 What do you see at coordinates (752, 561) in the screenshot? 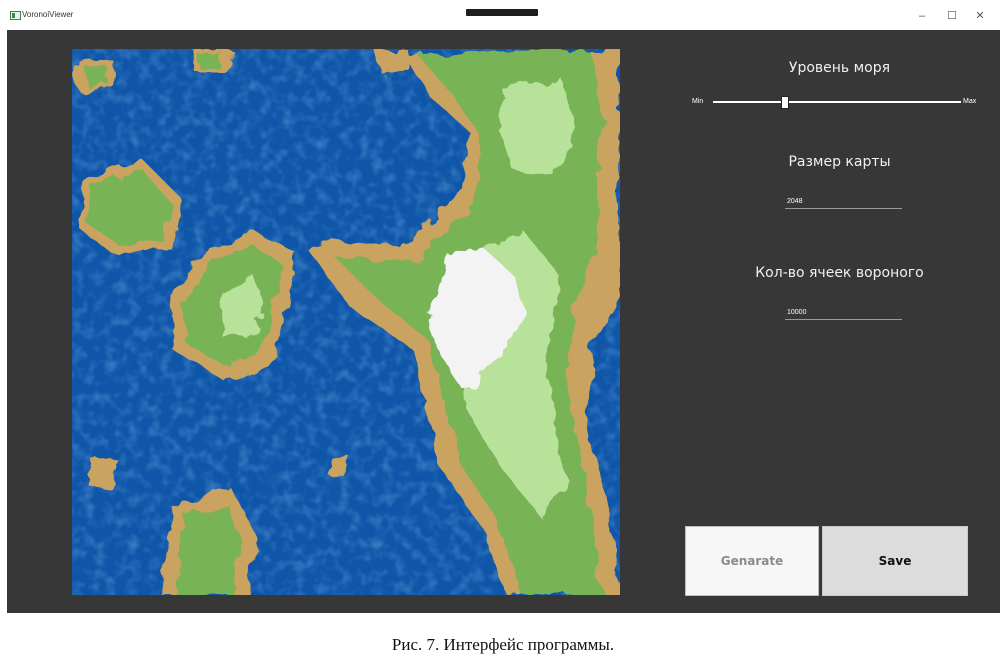
I see `generate-button: Genarate` at bounding box center [752, 561].